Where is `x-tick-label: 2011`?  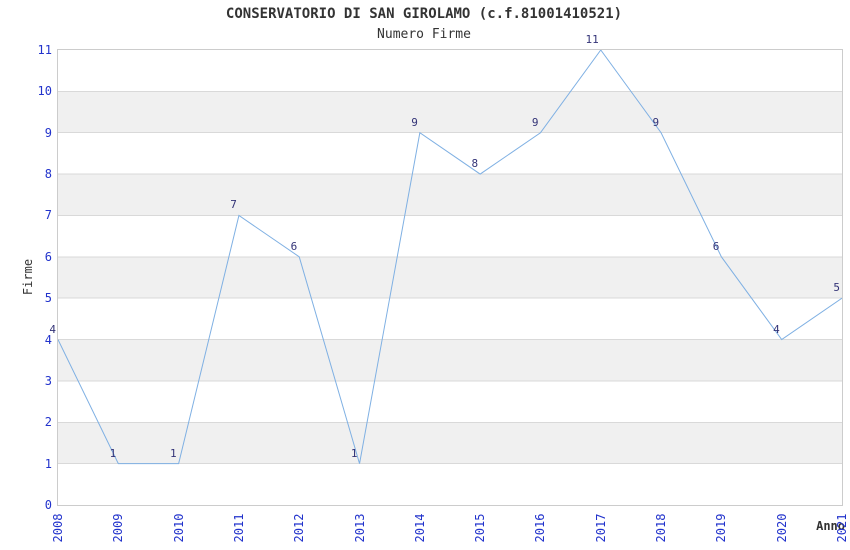 x-tick-label: 2011 is located at coordinates (238, 528).